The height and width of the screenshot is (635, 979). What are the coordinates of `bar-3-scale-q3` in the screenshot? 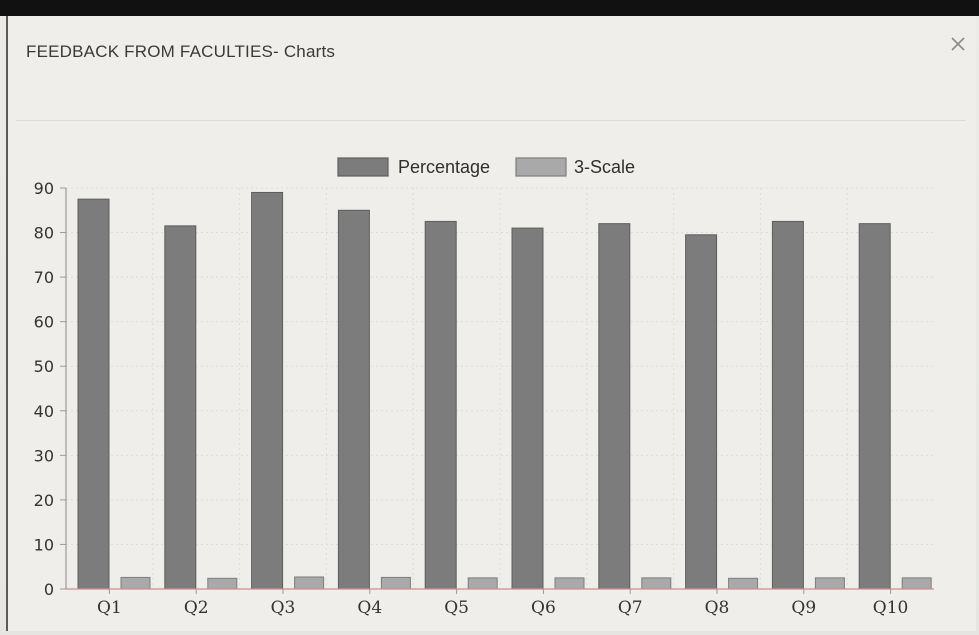 It's located at (309, 583).